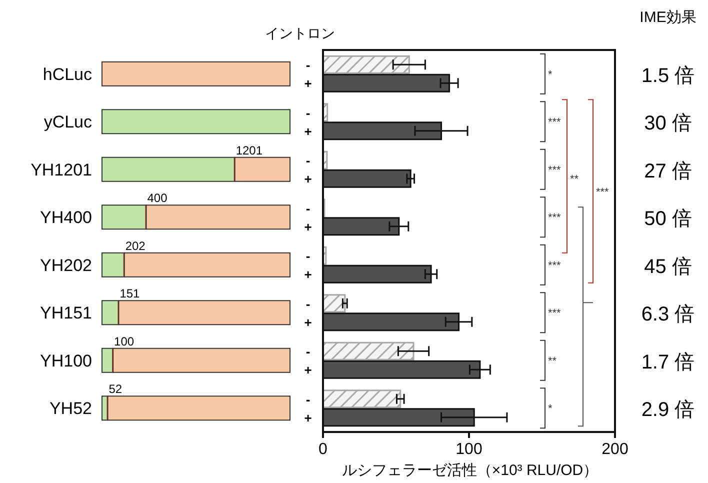 The image size is (708, 483). What do you see at coordinates (67, 74) in the screenshot?
I see `category-label: hCLuc` at bounding box center [67, 74].